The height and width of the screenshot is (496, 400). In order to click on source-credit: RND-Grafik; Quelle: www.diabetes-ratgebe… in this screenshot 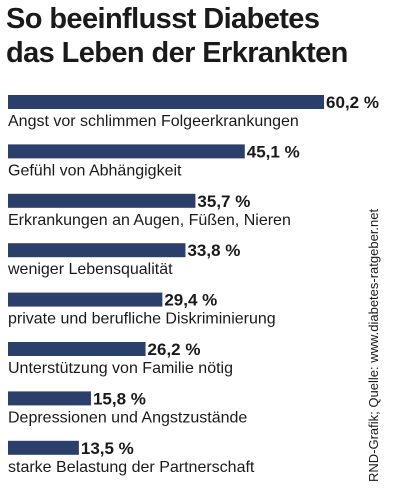, I will do `click(373, 345)`.